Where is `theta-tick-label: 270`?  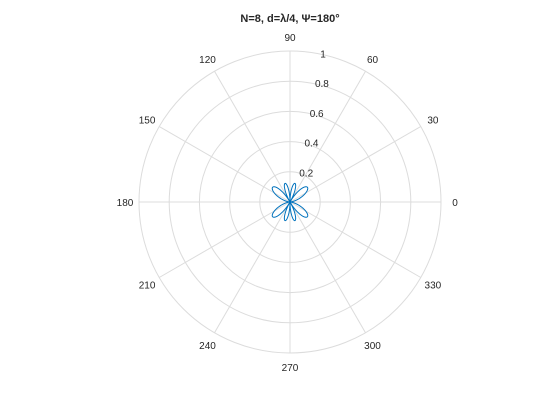 theta-tick-label: 270 is located at coordinates (290, 368).